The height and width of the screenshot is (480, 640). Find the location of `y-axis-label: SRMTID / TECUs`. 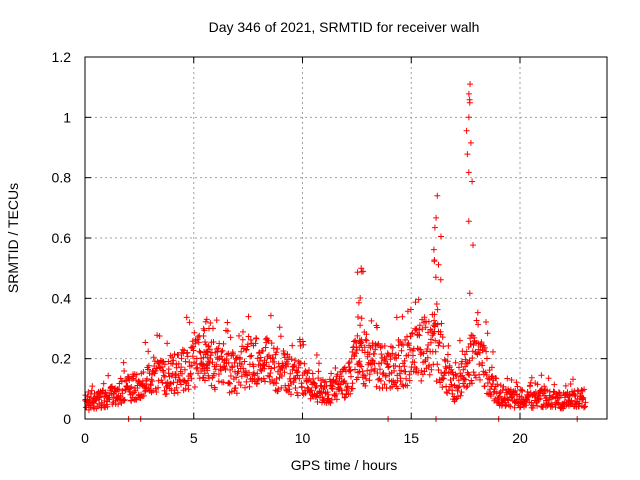

y-axis-label: SRMTID / TECUs is located at coordinates (13, 238).